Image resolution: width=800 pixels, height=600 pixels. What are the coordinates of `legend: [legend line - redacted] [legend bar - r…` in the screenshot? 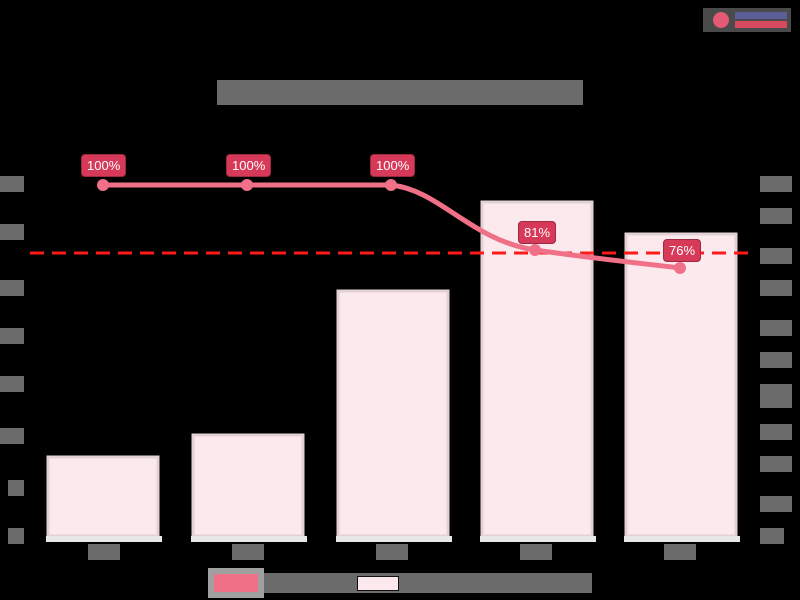 It's located at (400, 583).